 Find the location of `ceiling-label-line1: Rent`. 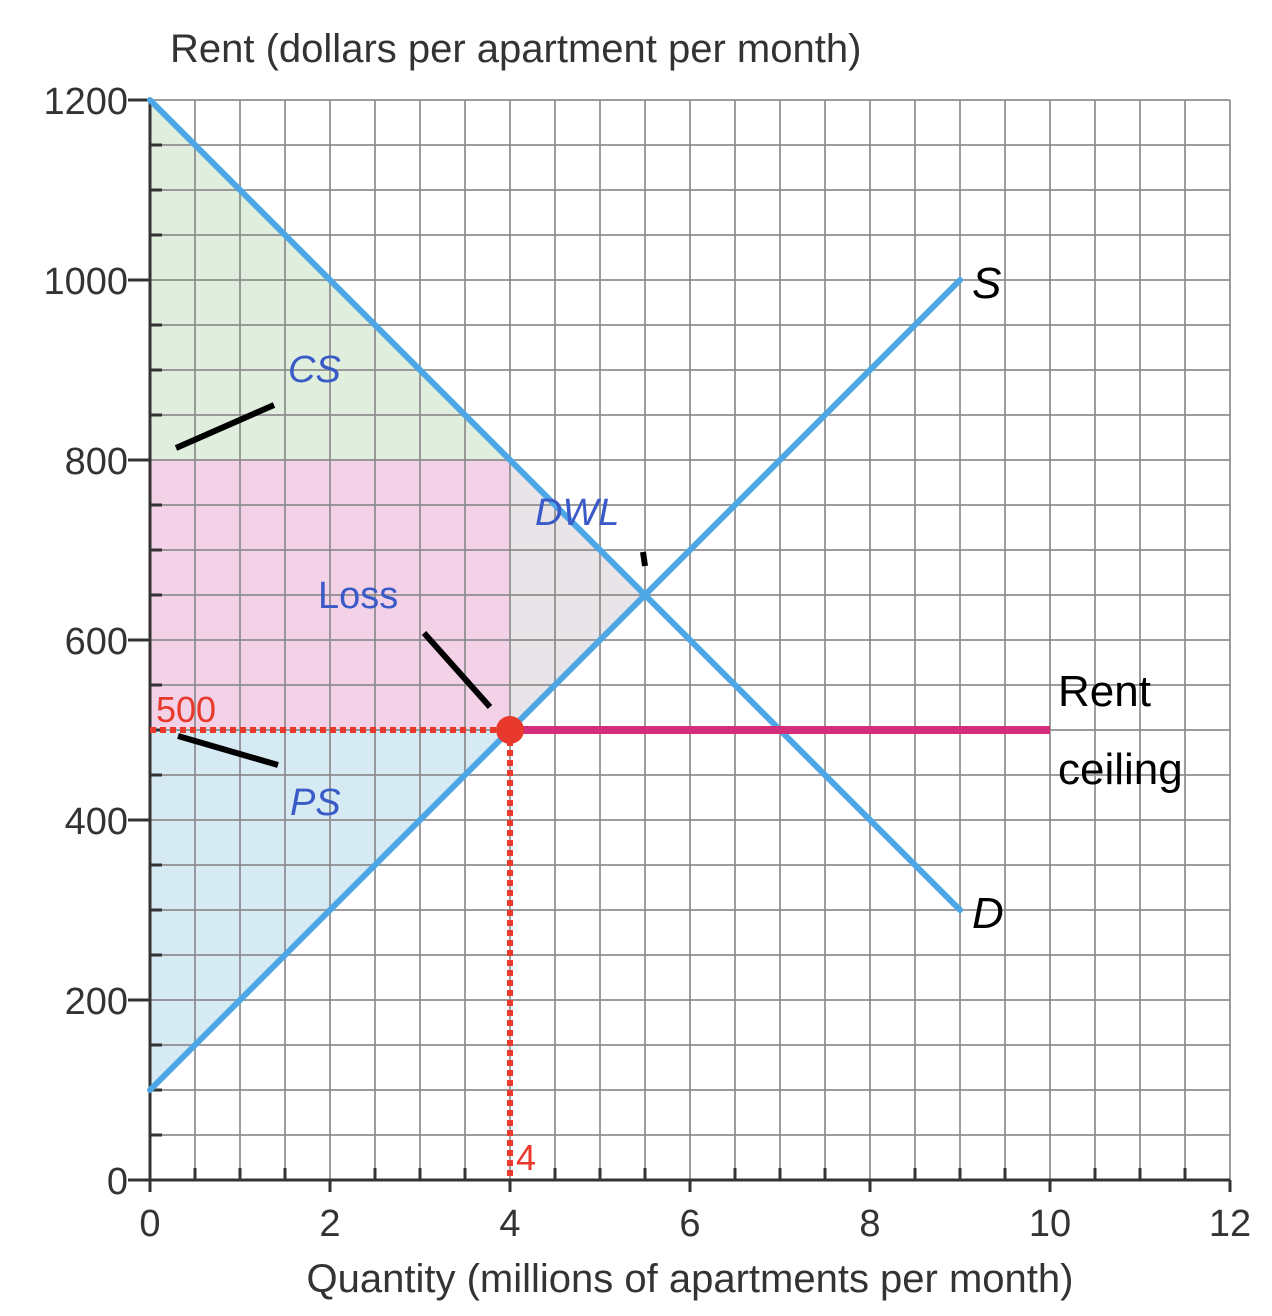

ceiling-label-line1: Rent is located at coordinates (1104, 691).